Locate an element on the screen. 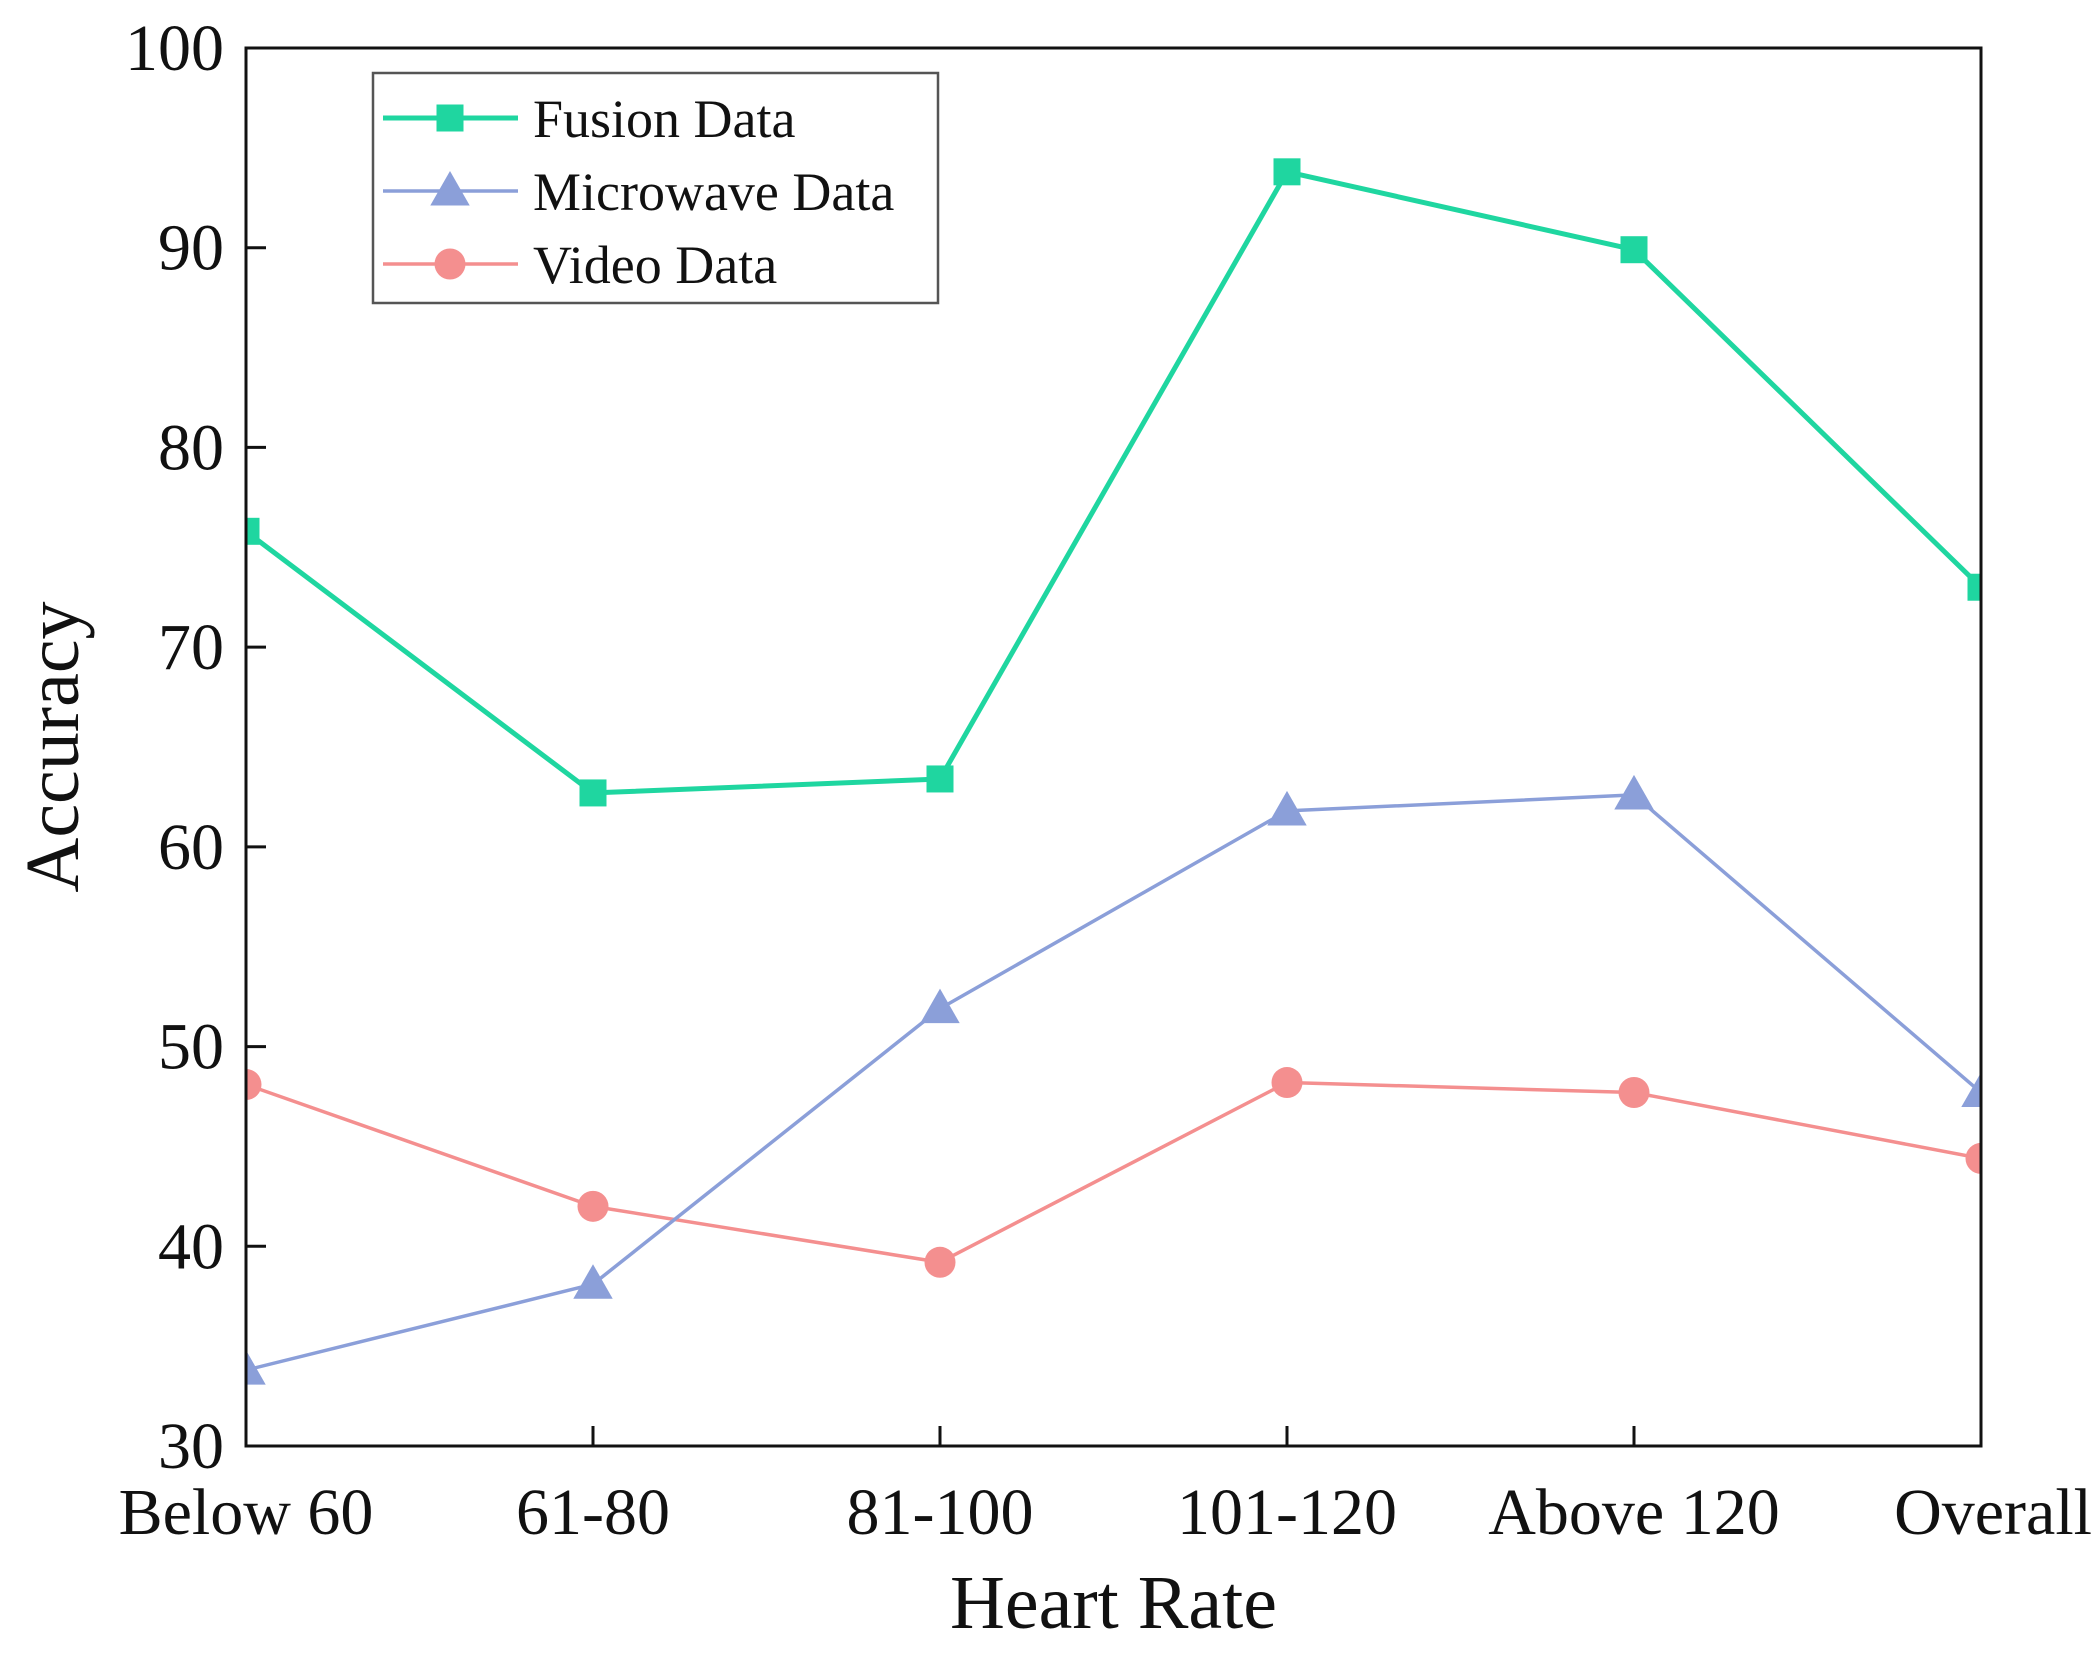 This screenshot has width=2099, height=1659. video-data-series is located at coordinates (1113, 1172).